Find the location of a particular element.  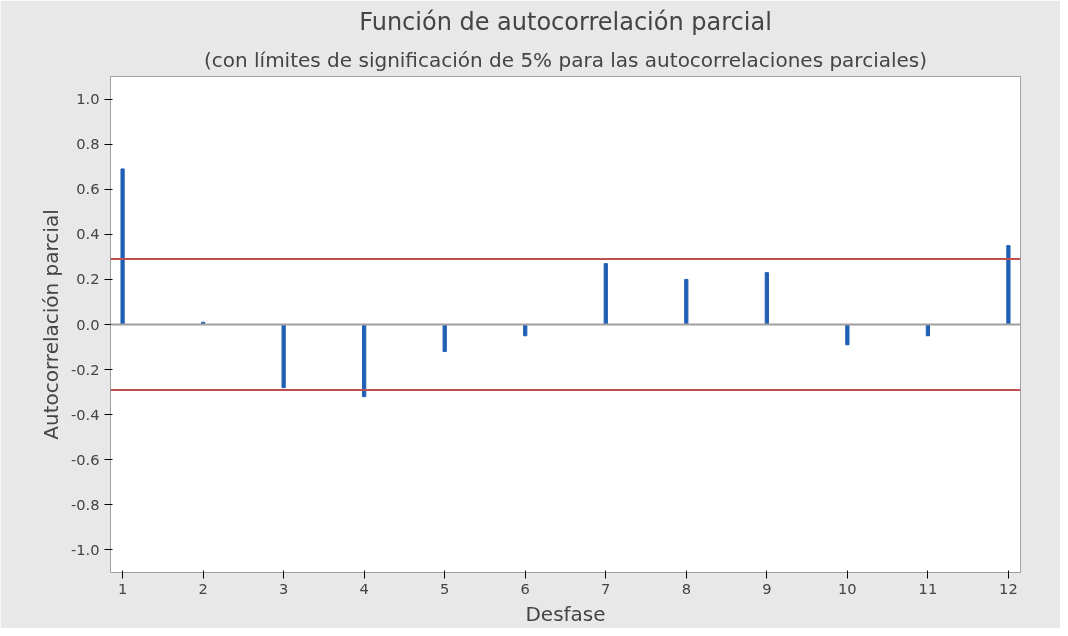

x-tick-label: 11 is located at coordinates (928, 588).